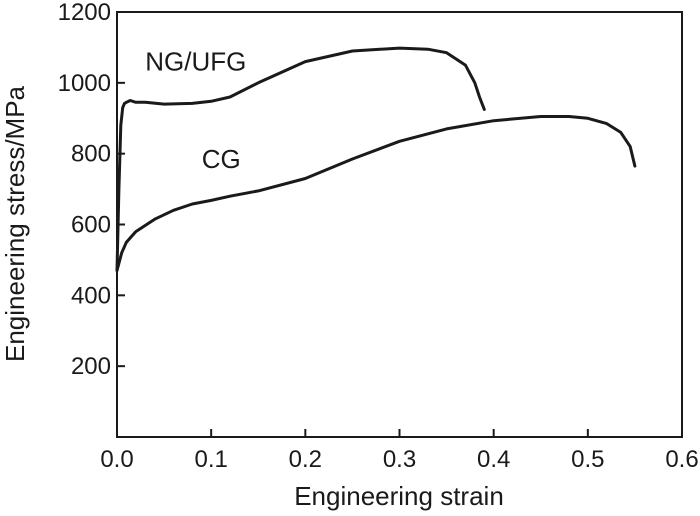 Image resolution: width=700 pixels, height=516 pixels. I want to click on y-tick-label: 400, so click(91, 295).